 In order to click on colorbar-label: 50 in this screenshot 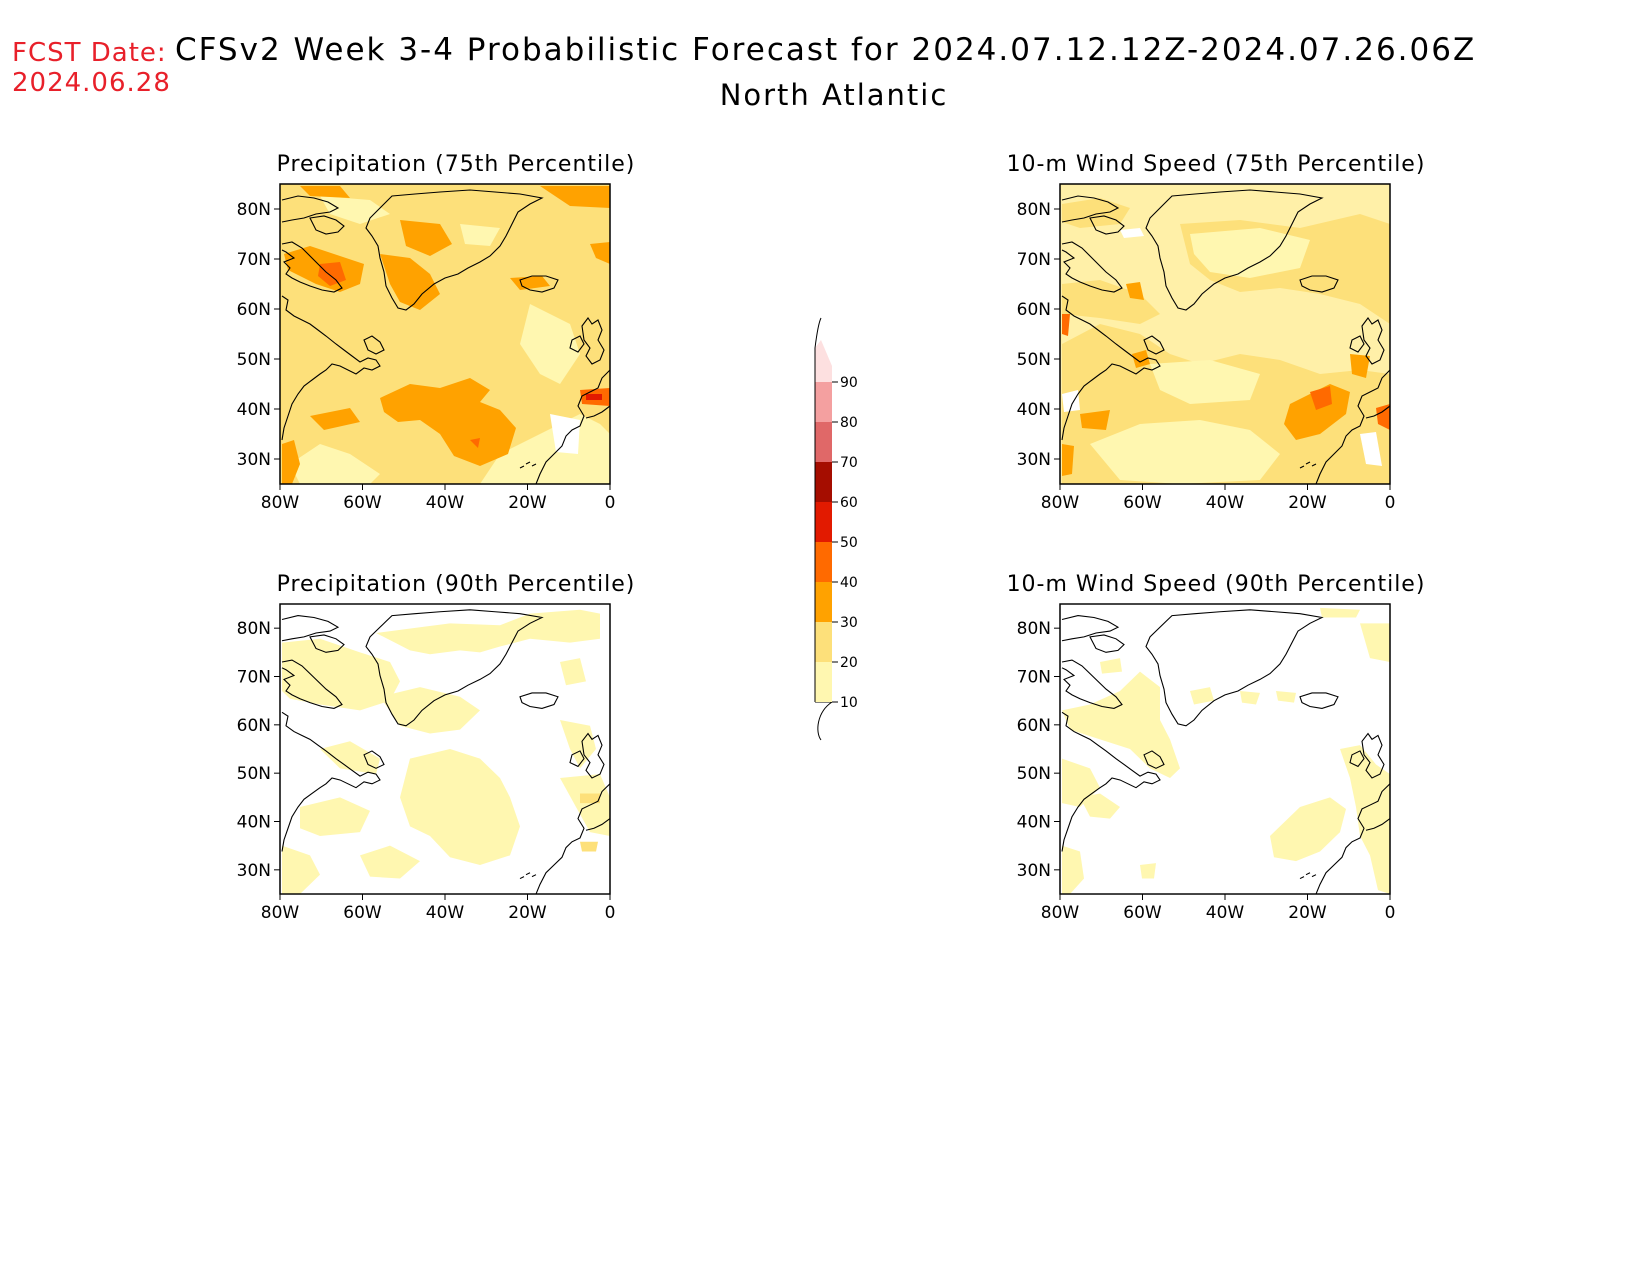, I will do `click(849, 543)`.